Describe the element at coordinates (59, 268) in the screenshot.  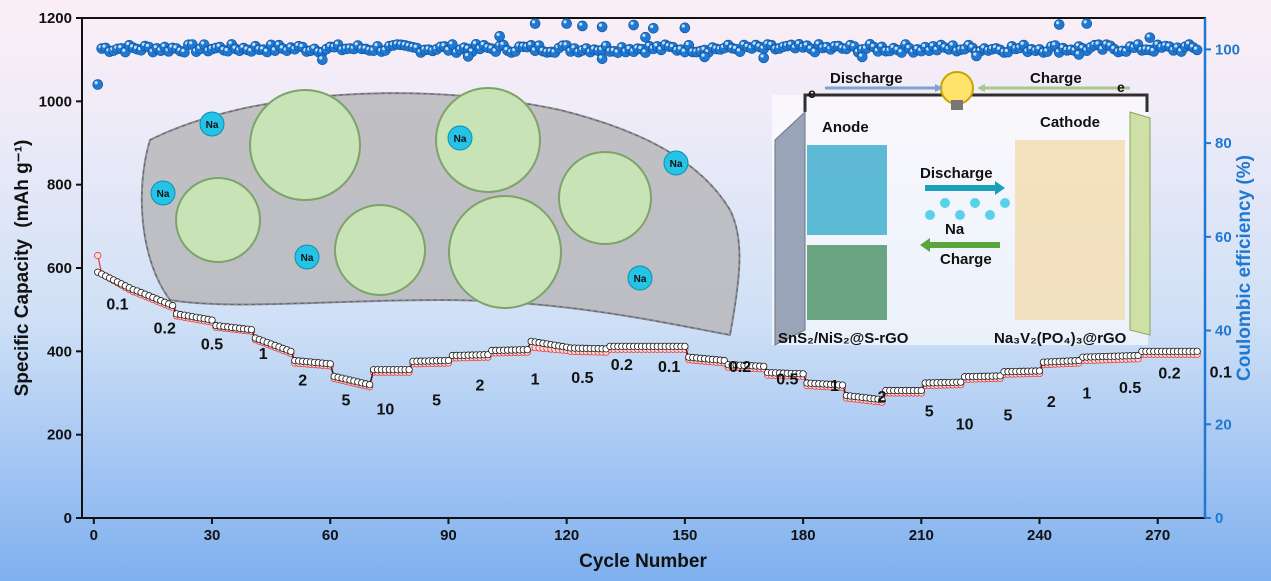
I see `y-left-tick-label: 600` at that location.